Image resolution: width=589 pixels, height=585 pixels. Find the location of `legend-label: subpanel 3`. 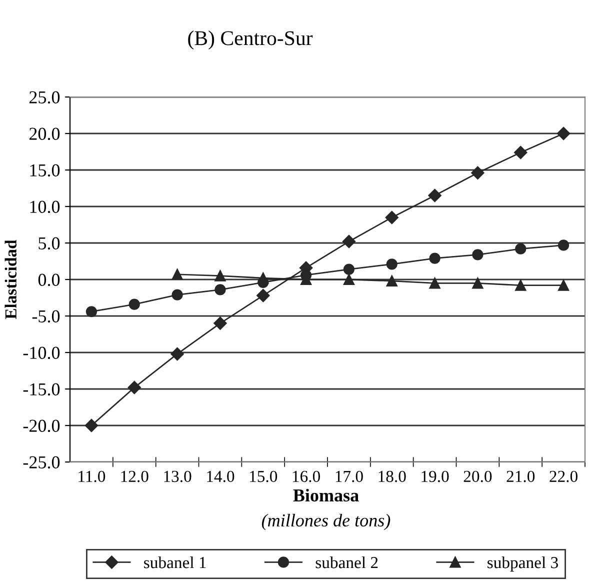

legend-label: subpanel 3 is located at coordinates (523, 564).